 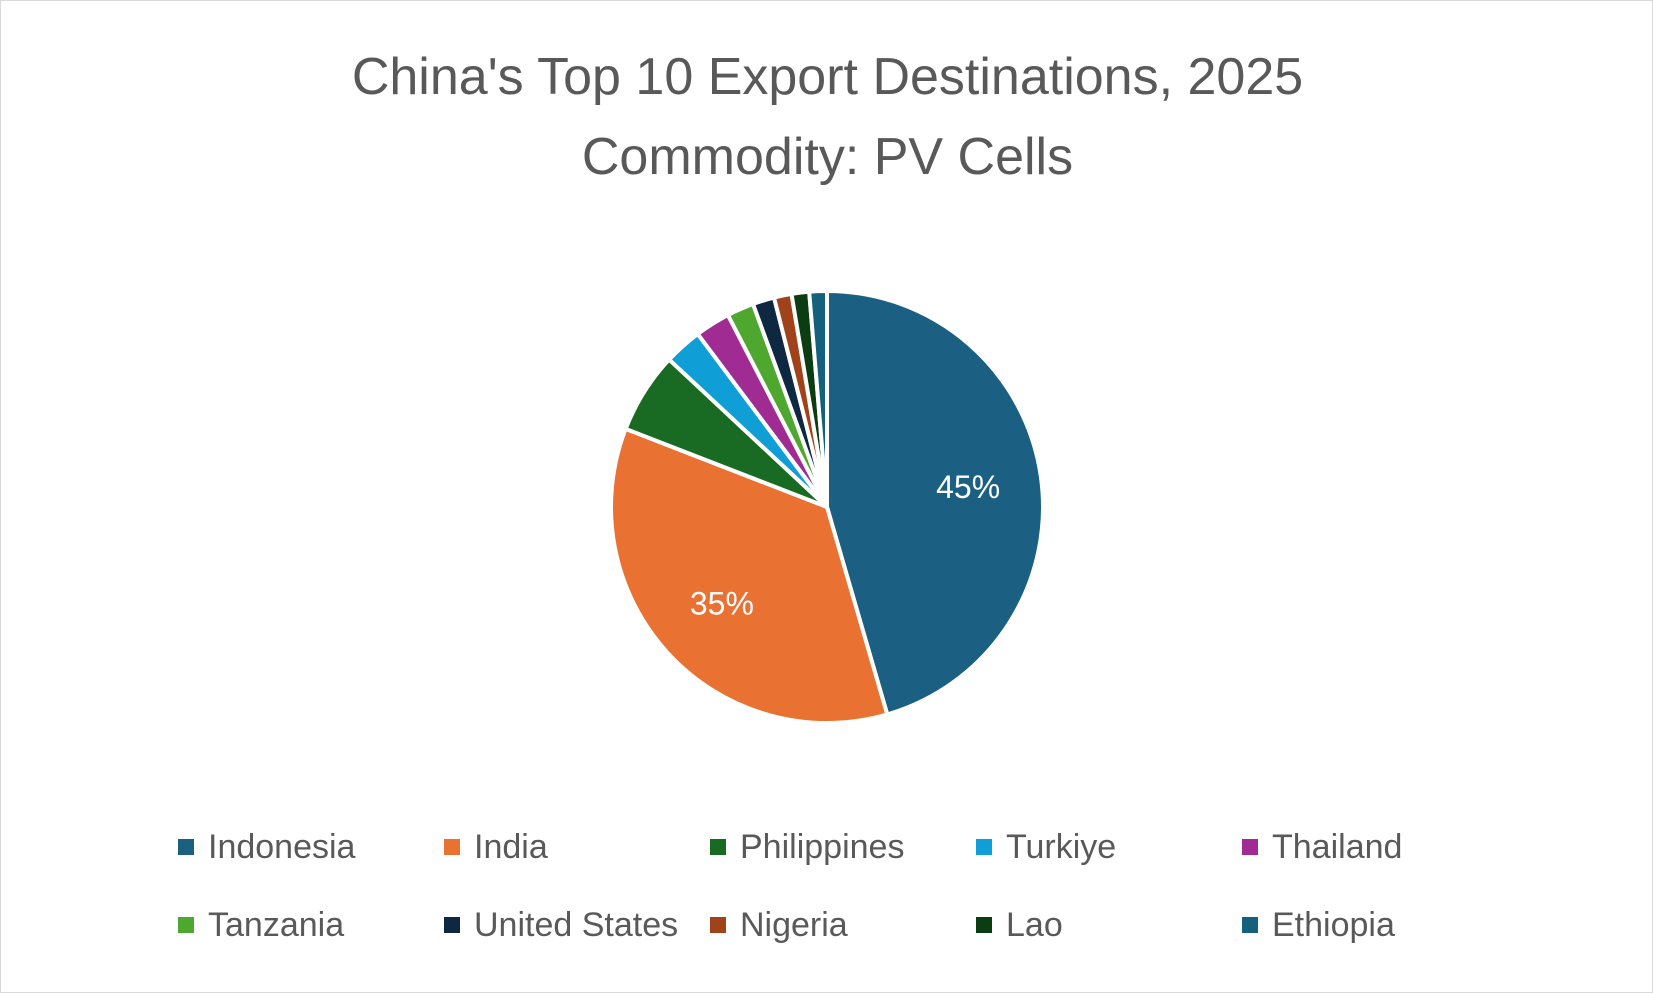 What do you see at coordinates (1034, 924) in the screenshot?
I see `legend-label: Lao` at bounding box center [1034, 924].